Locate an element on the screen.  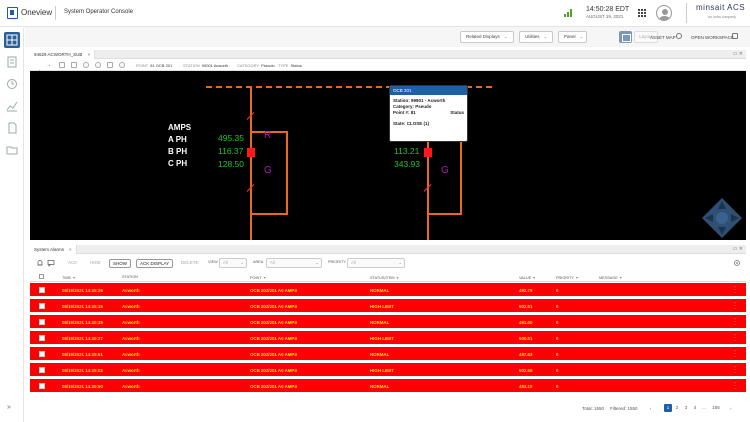
cell-status: NORMAL is located at coordinates (380, 290).